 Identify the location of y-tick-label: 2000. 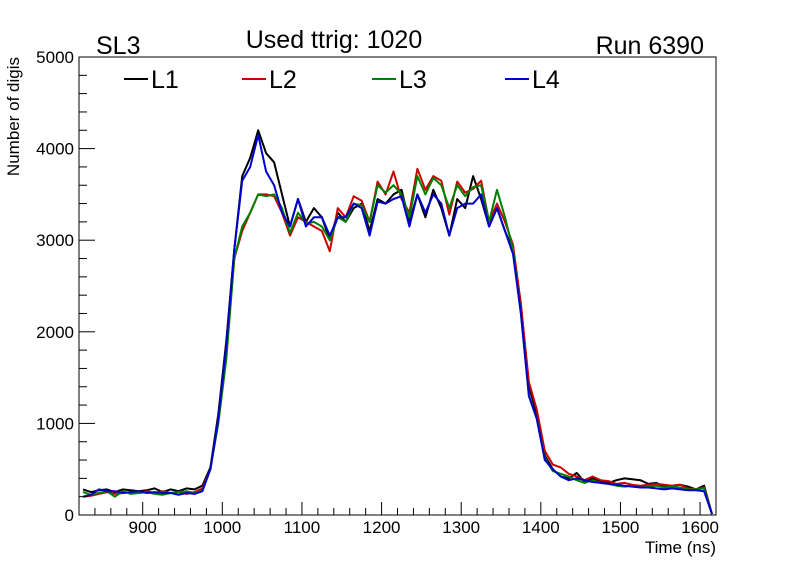
(55, 332).